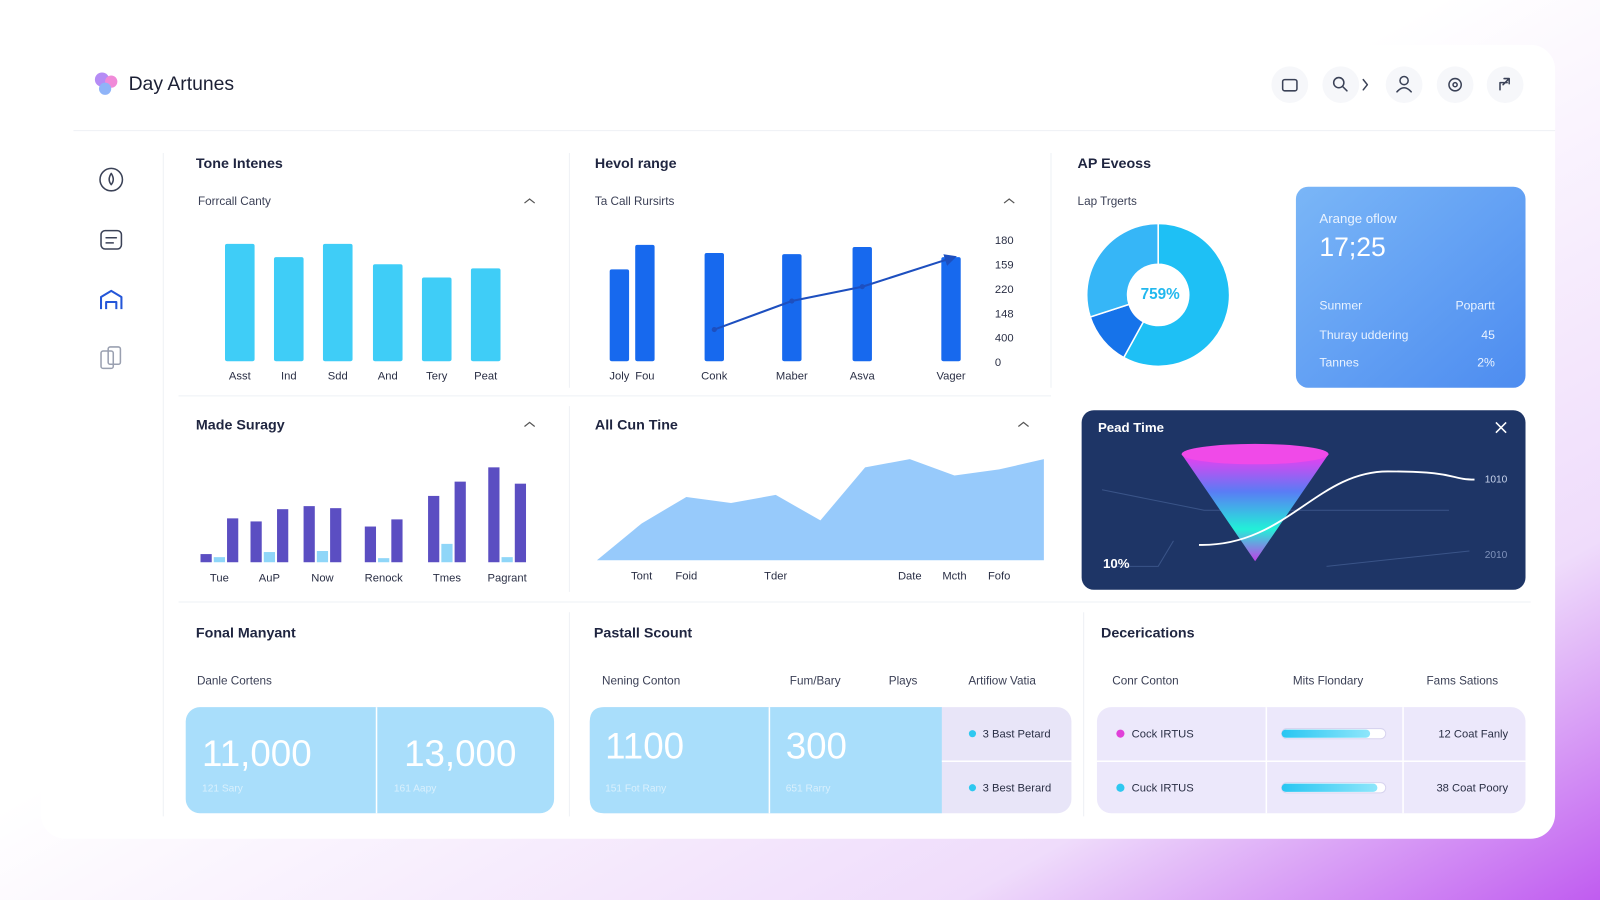 This screenshot has width=1600, height=900. I want to click on axis-label: 159, so click(1004, 265).